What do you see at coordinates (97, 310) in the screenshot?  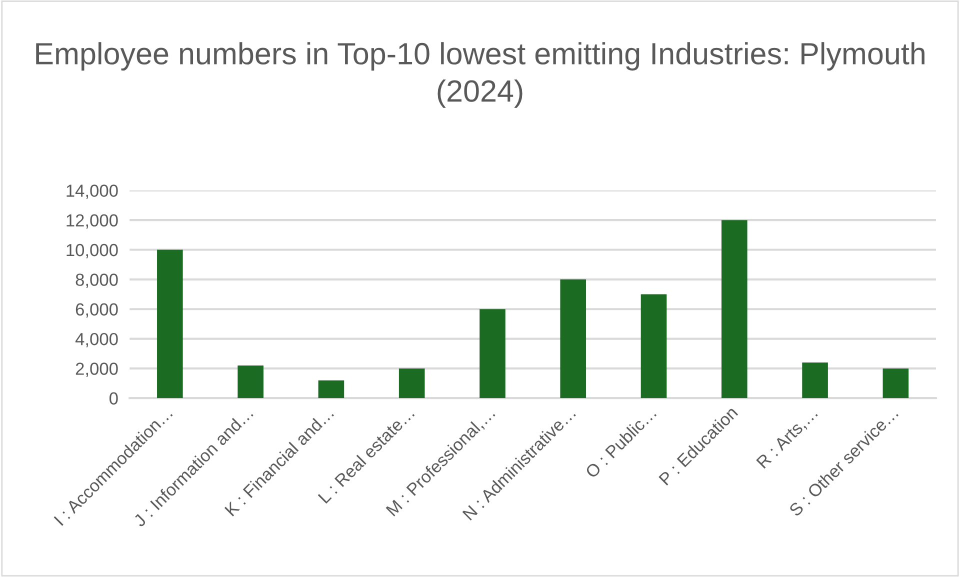 I see `y-tick-label: 6,000` at bounding box center [97, 310].